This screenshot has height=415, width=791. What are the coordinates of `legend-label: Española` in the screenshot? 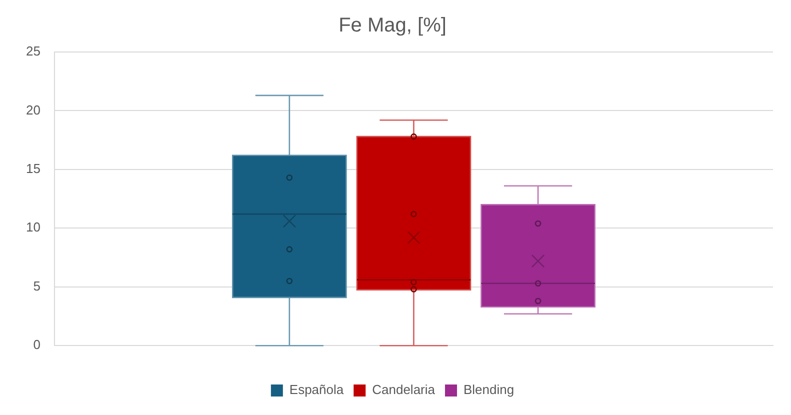 It's located at (316, 390).